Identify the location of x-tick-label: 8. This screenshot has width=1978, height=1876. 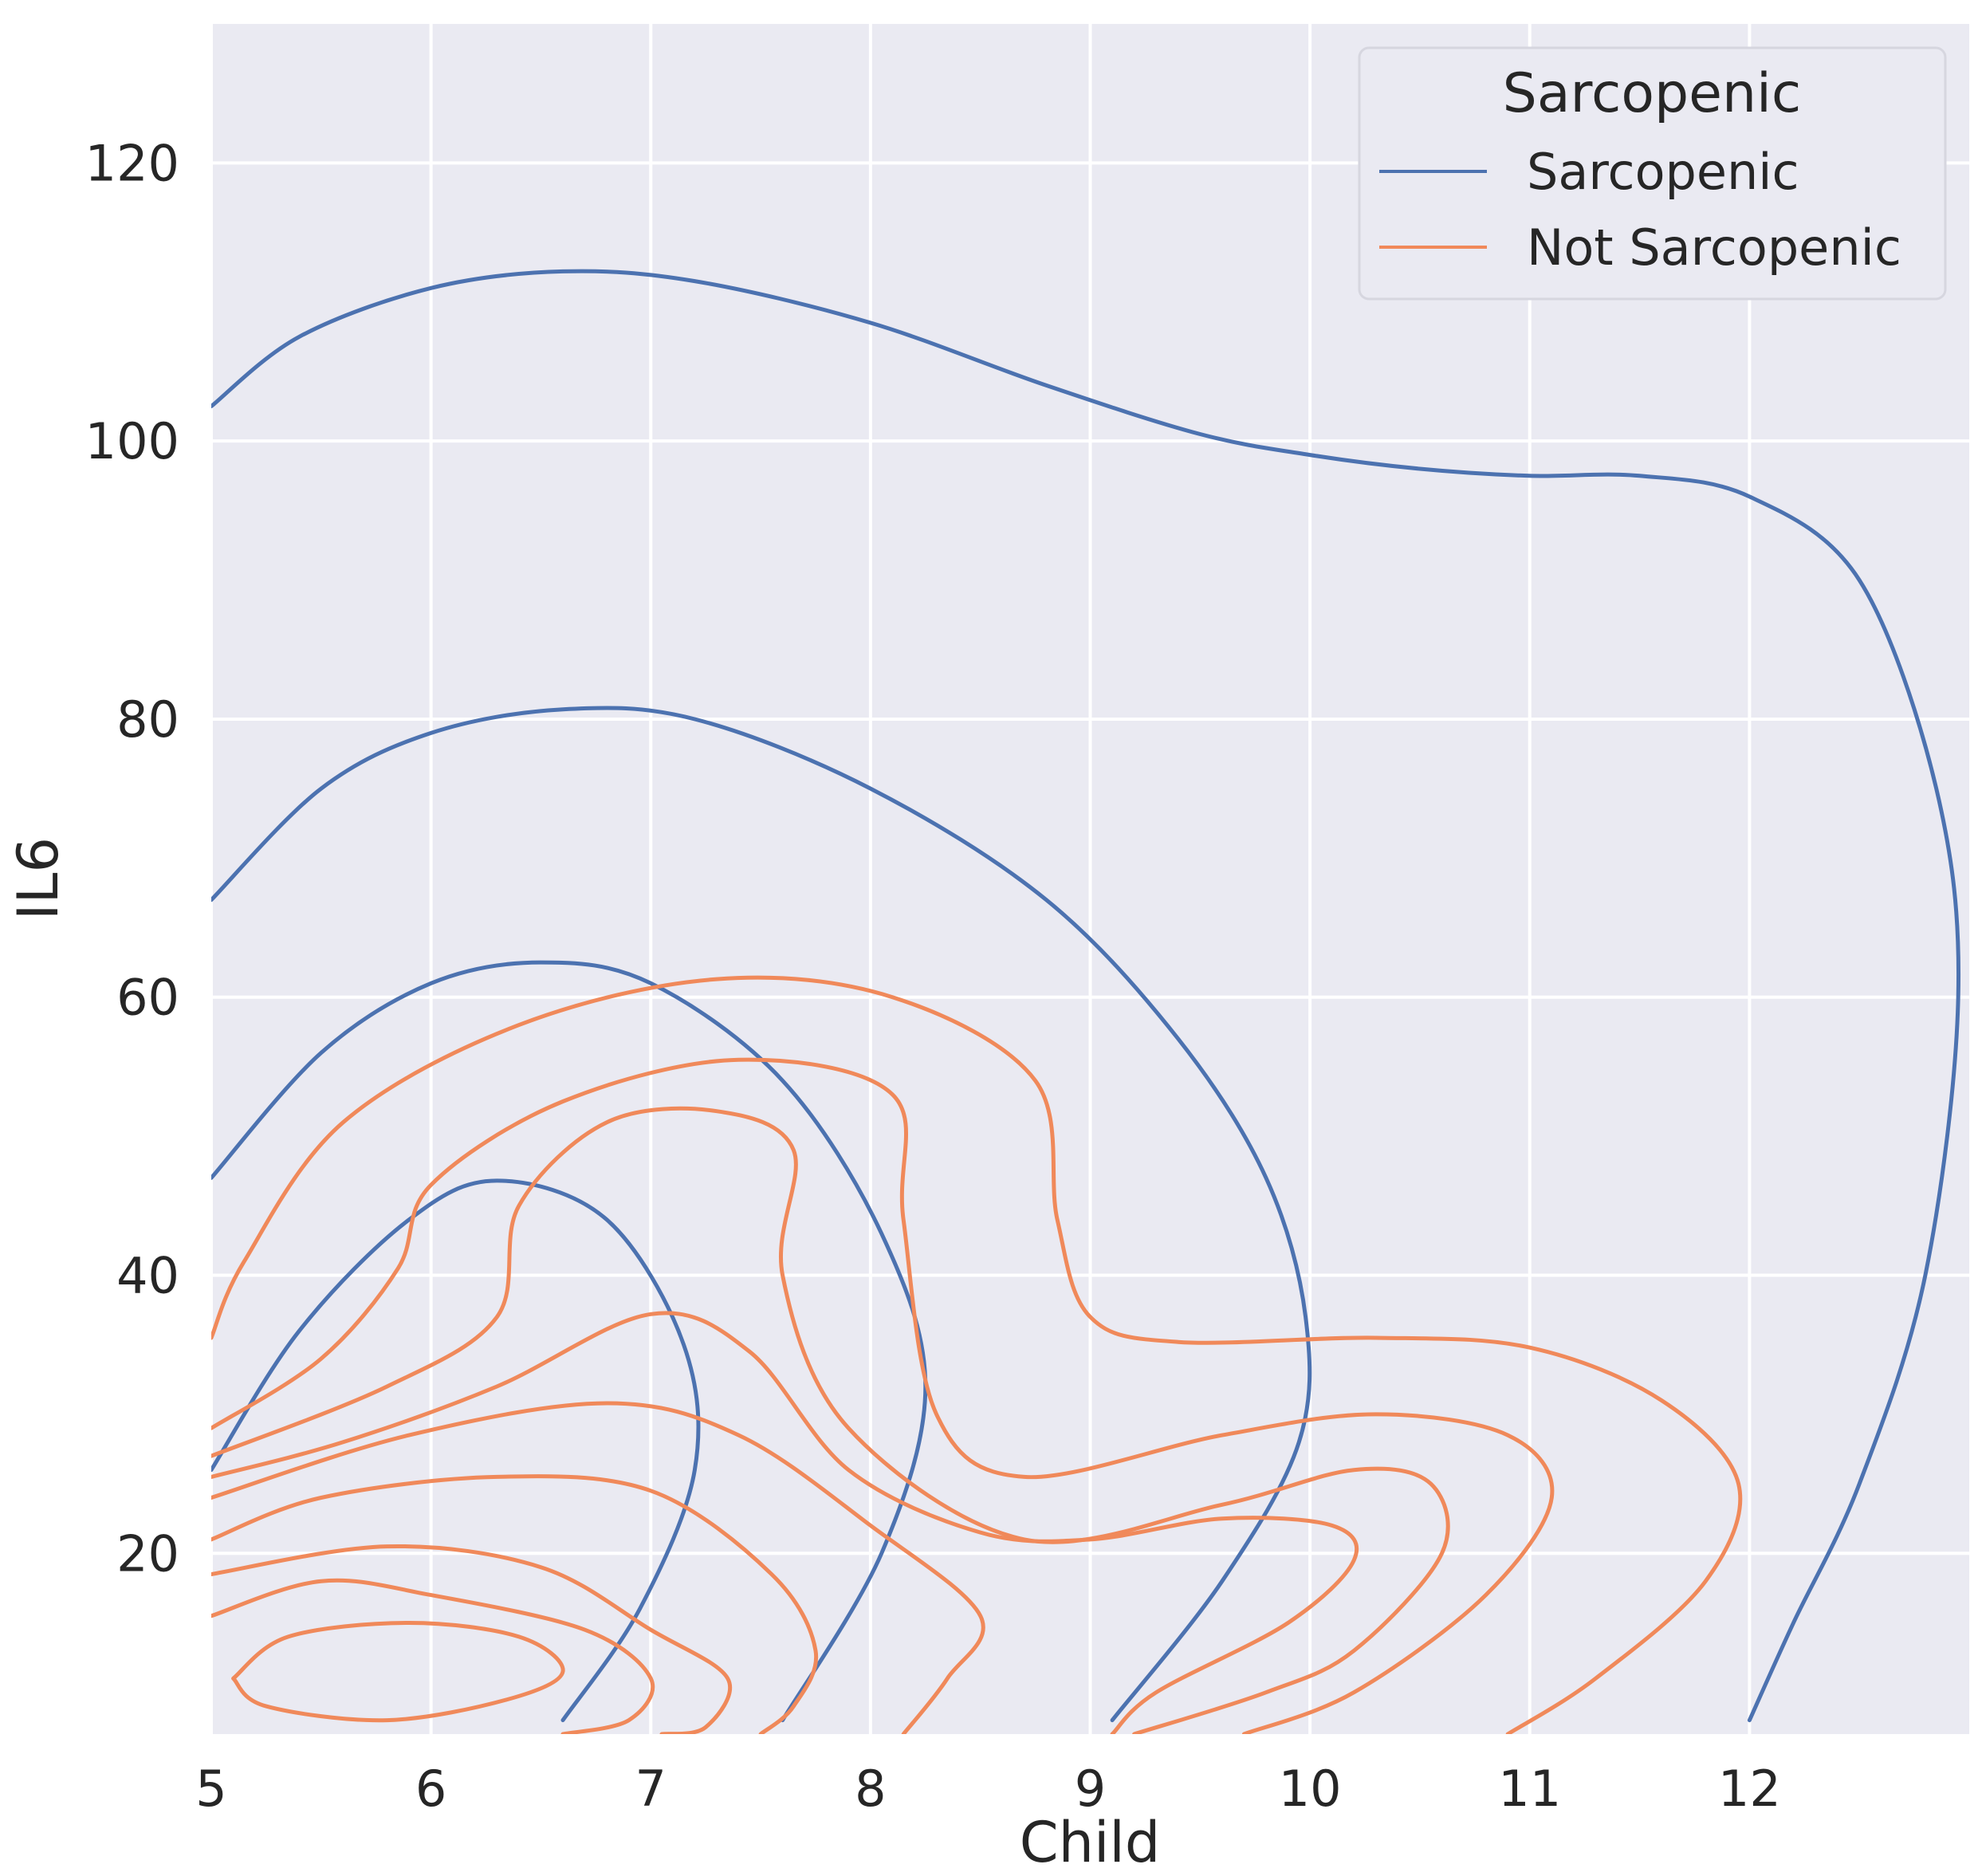
(871, 1789).